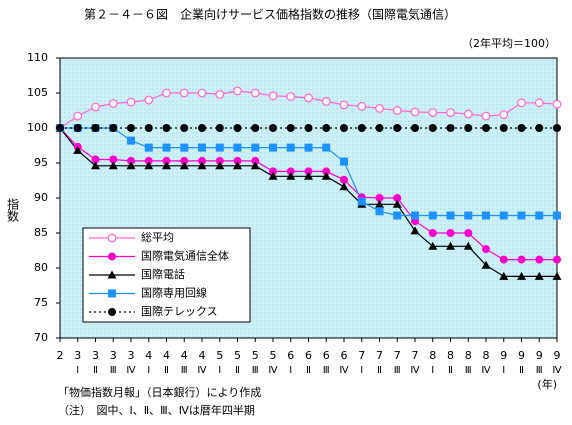 This screenshot has height=425, width=572. What do you see at coordinates (157, 237) in the screenshot?
I see `legend-label: 総平均` at bounding box center [157, 237].